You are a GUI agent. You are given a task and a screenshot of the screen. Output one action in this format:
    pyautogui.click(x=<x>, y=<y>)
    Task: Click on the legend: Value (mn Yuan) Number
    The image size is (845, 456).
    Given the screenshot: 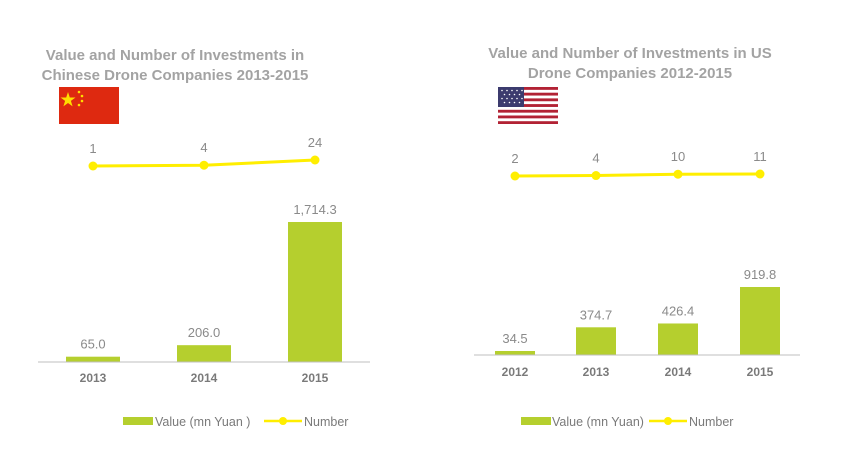 What is the action you would take?
    pyautogui.click(x=627, y=422)
    